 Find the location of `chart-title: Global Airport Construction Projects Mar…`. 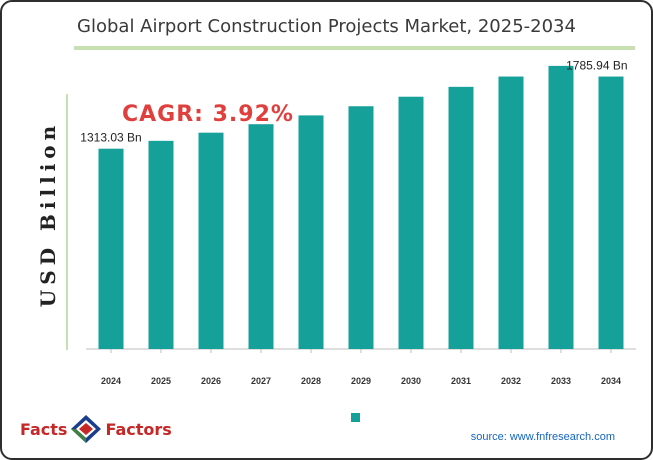

chart-title: Global Airport Construction Projects Mar… is located at coordinates (326, 26).